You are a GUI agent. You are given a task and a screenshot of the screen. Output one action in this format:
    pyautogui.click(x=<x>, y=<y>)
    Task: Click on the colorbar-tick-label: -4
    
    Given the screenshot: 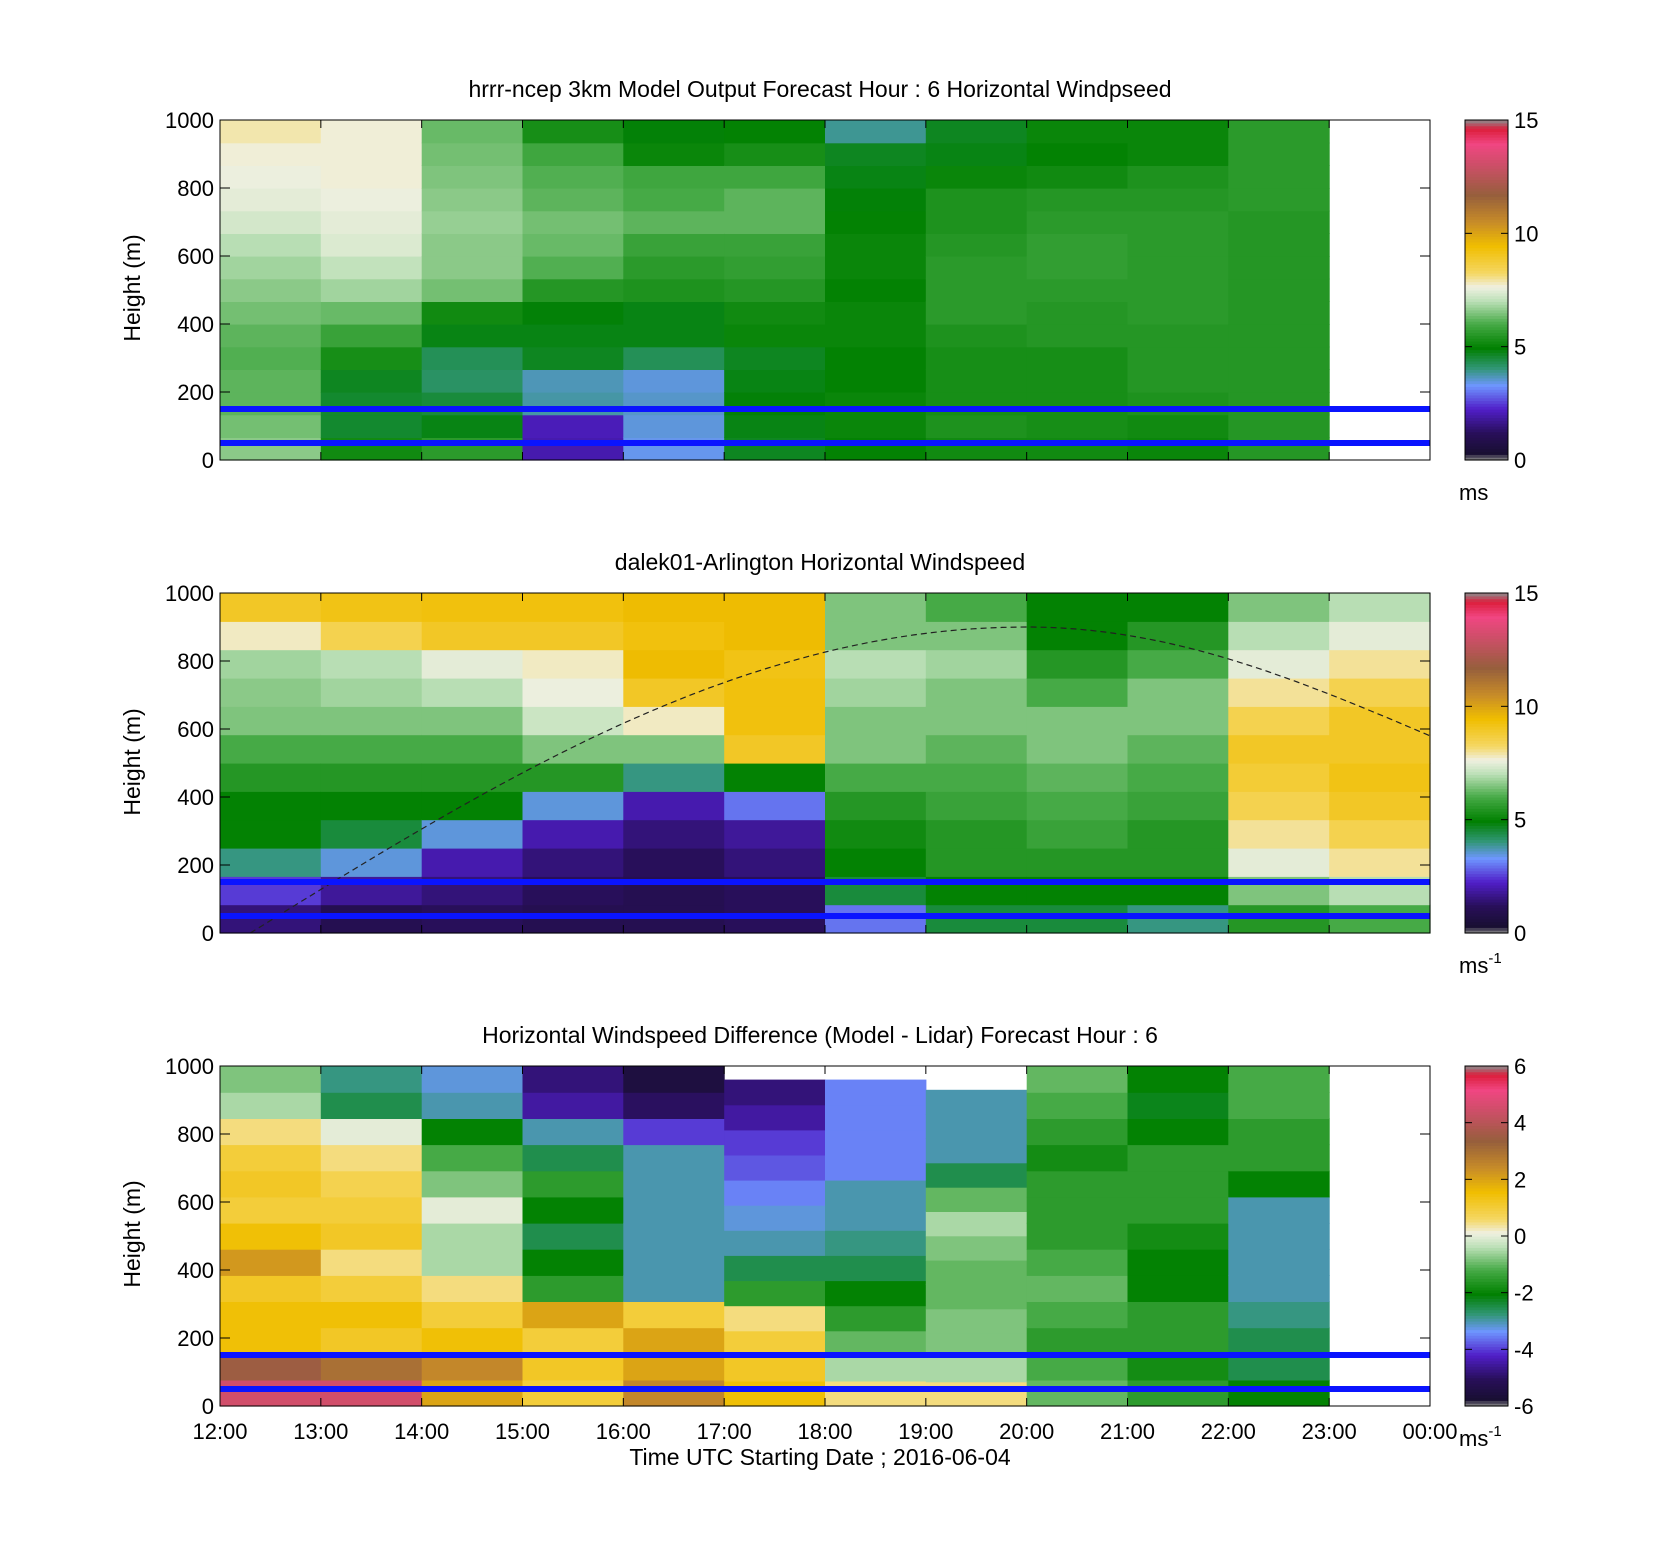 What is the action you would take?
    pyautogui.click(x=1524, y=1349)
    